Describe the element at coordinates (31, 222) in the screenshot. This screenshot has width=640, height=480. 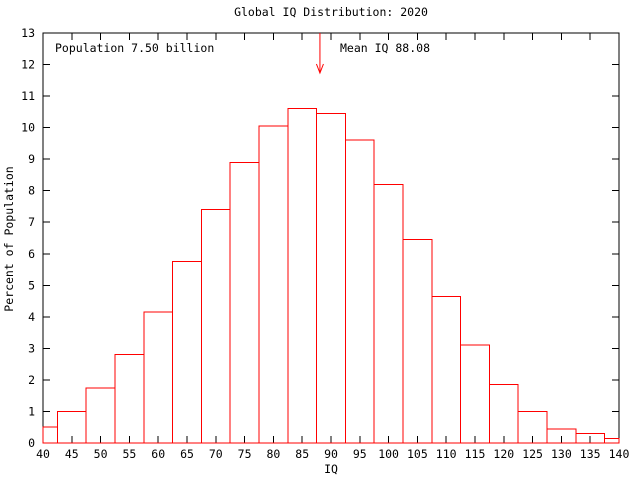
I see `y-tick-label: 7` at that location.